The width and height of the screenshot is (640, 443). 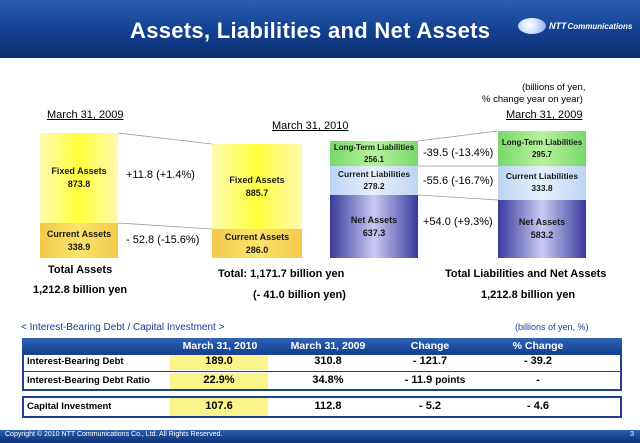 What do you see at coordinates (429, 406) in the screenshot?
I see `cell-capex-change: - 5.2` at bounding box center [429, 406].